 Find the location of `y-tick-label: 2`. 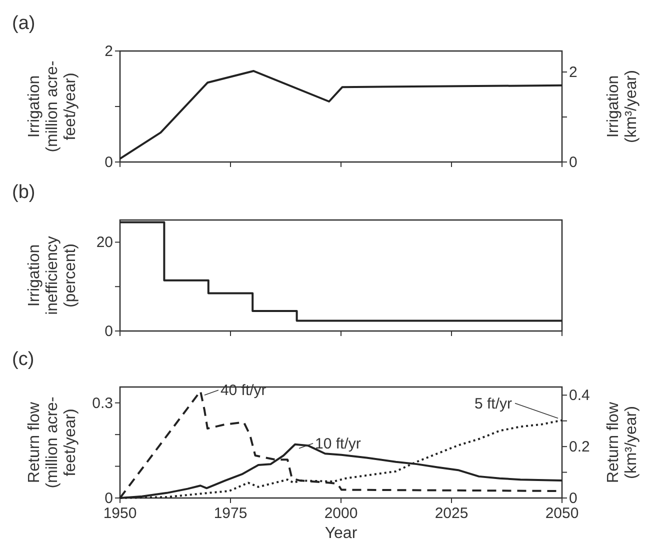

y-tick-label: 2 is located at coordinates (108, 51).